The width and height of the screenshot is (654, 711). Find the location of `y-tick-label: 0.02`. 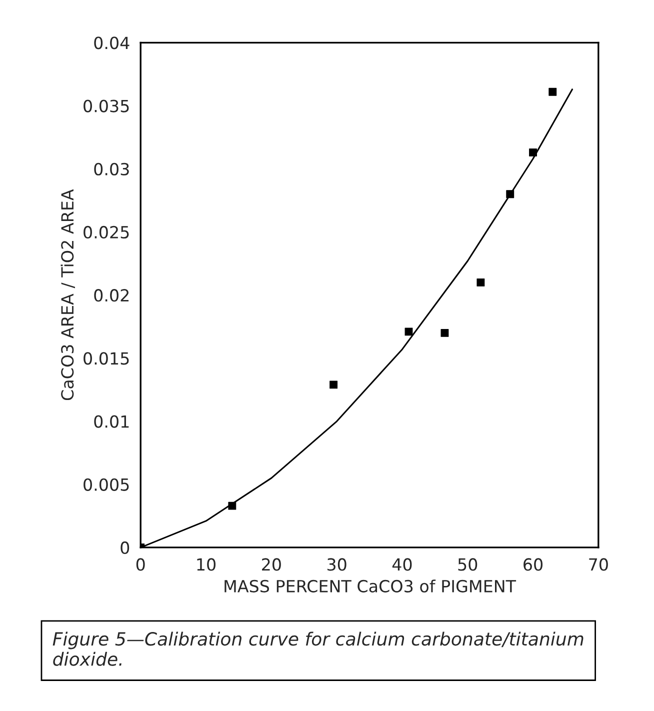

y-tick-label: 0.02 is located at coordinates (111, 295).